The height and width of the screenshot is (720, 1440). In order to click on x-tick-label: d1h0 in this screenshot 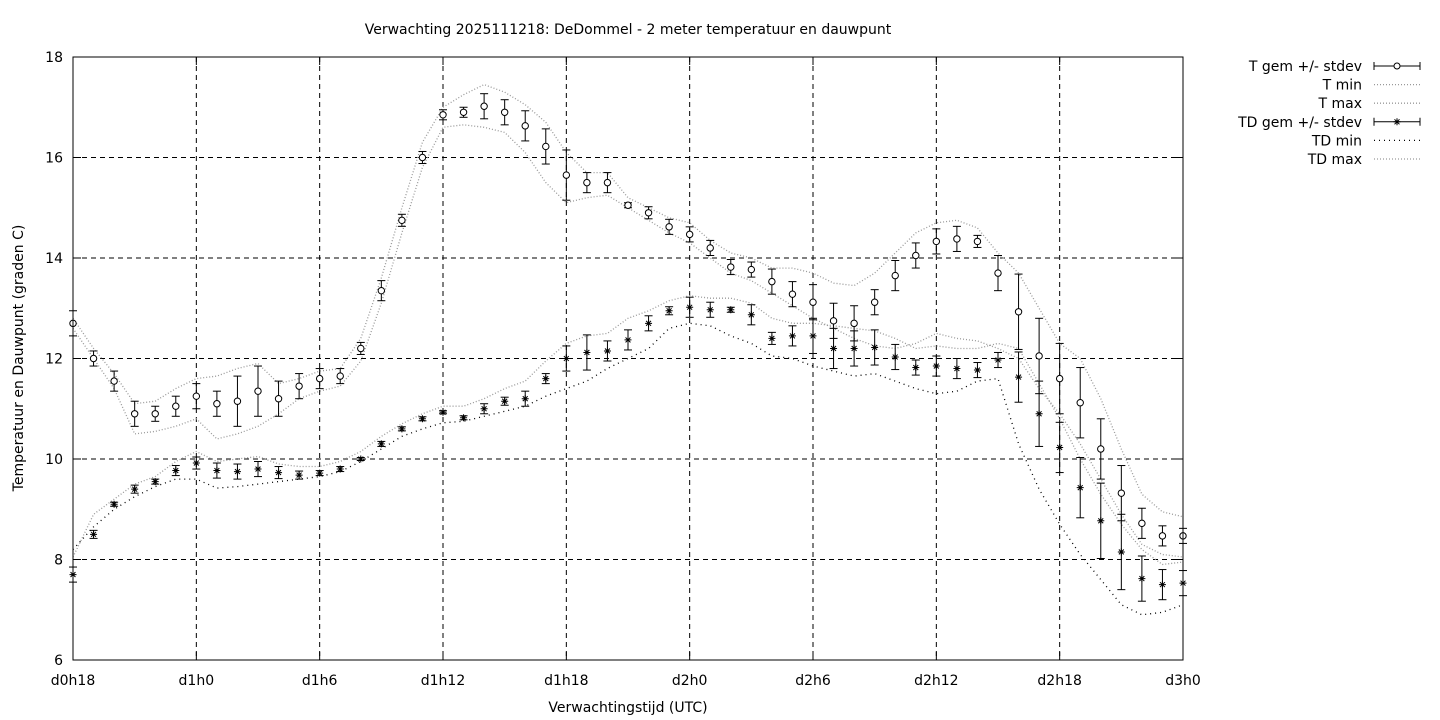, I will do `click(197, 681)`.